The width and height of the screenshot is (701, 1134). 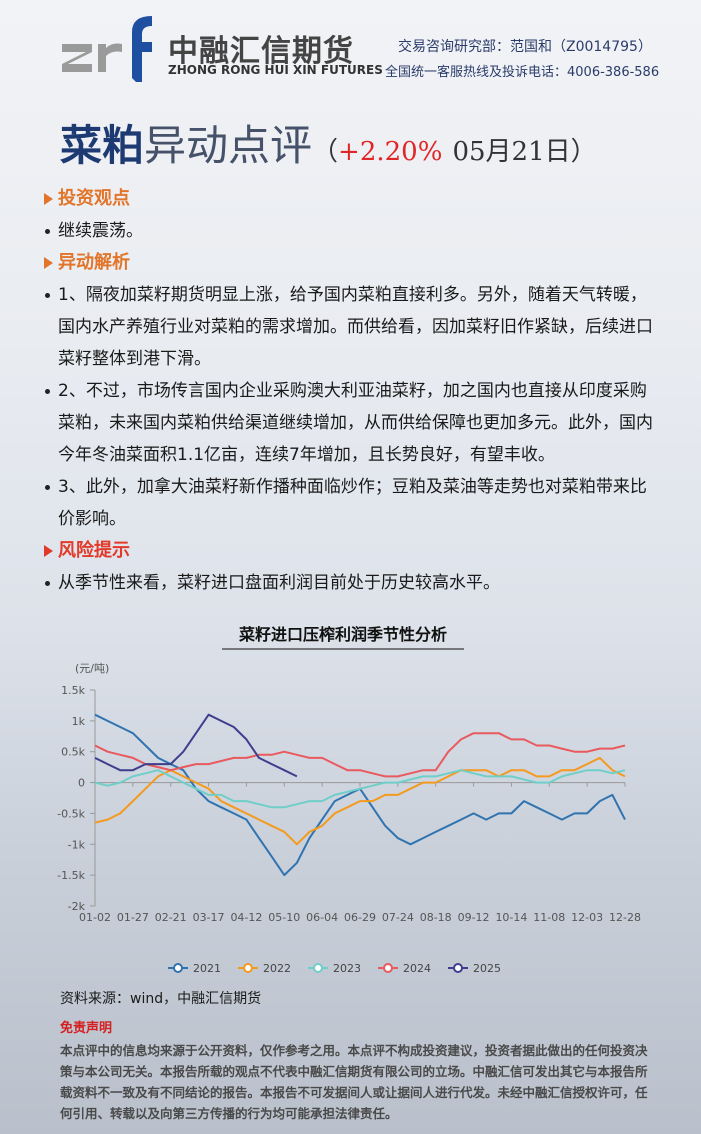 What do you see at coordinates (322, 917) in the screenshot?
I see `x-tick-label: 06-04` at bounding box center [322, 917].